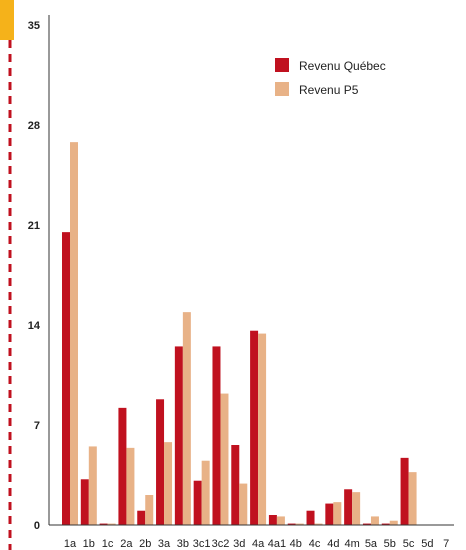 This screenshot has height=550, width=466. Describe the element at coordinates (315, 544) in the screenshot. I see `x-tick-label: 4c` at that location.